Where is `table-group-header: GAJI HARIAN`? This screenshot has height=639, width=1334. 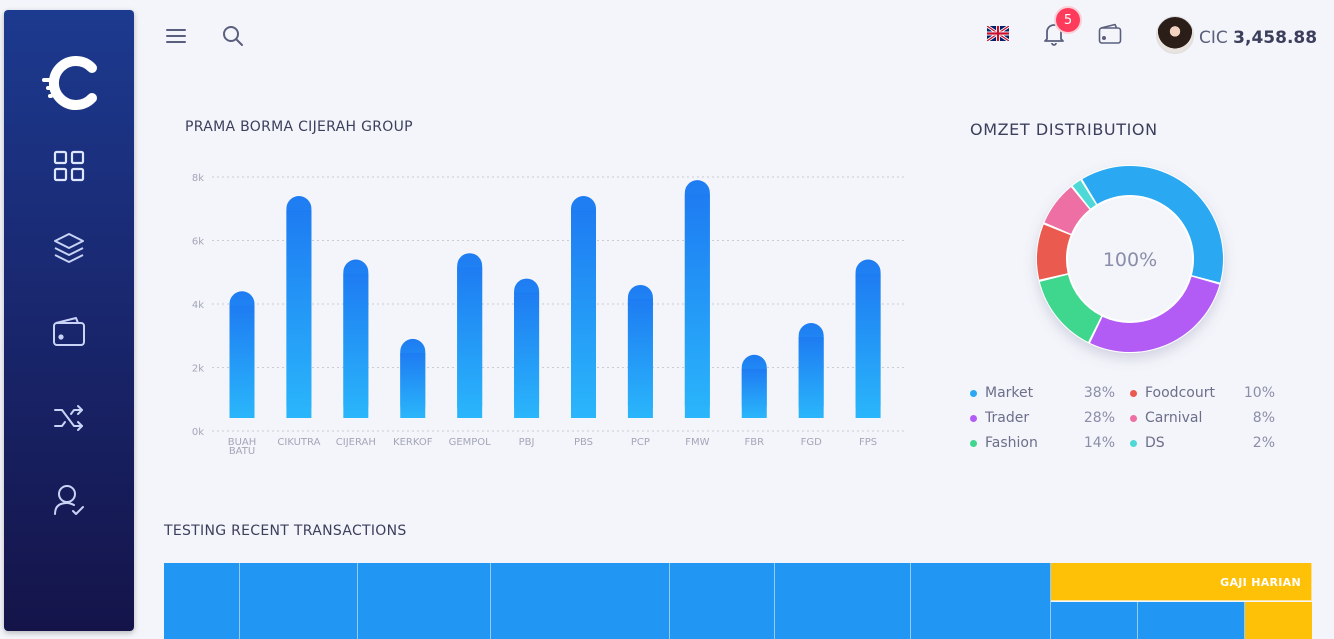 table-group-header: GAJI HARIAN is located at coordinates (1181, 582).